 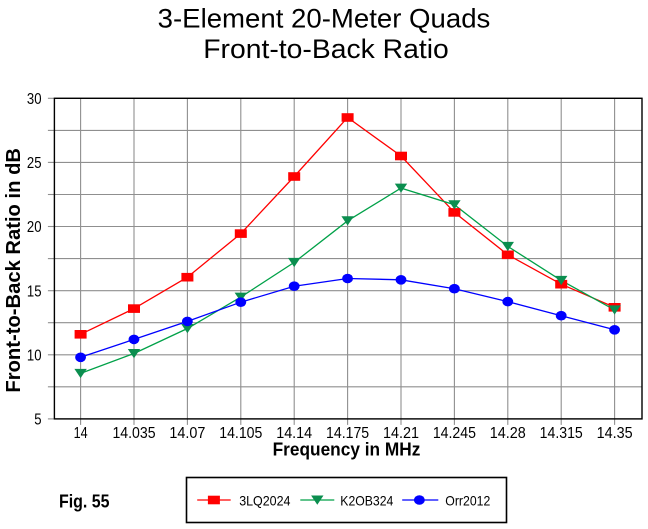 What do you see at coordinates (81, 433) in the screenshot?
I see `svg-text: 14` at bounding box center [81, 433].